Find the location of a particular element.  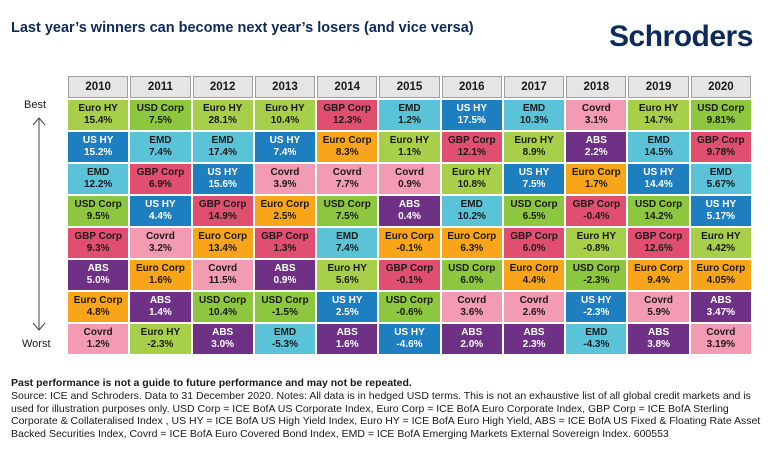

asset-cell: EMD 14.5% is located at coordinates (658, 147).